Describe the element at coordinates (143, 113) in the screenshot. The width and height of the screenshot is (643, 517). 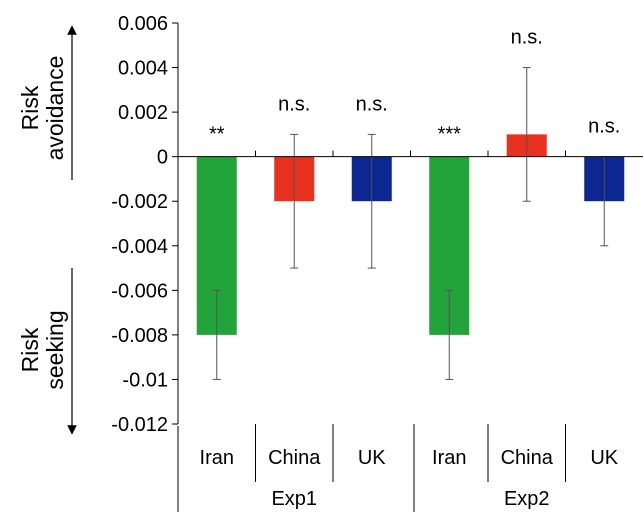
I see `y-tick-label: 0.002` at that location.